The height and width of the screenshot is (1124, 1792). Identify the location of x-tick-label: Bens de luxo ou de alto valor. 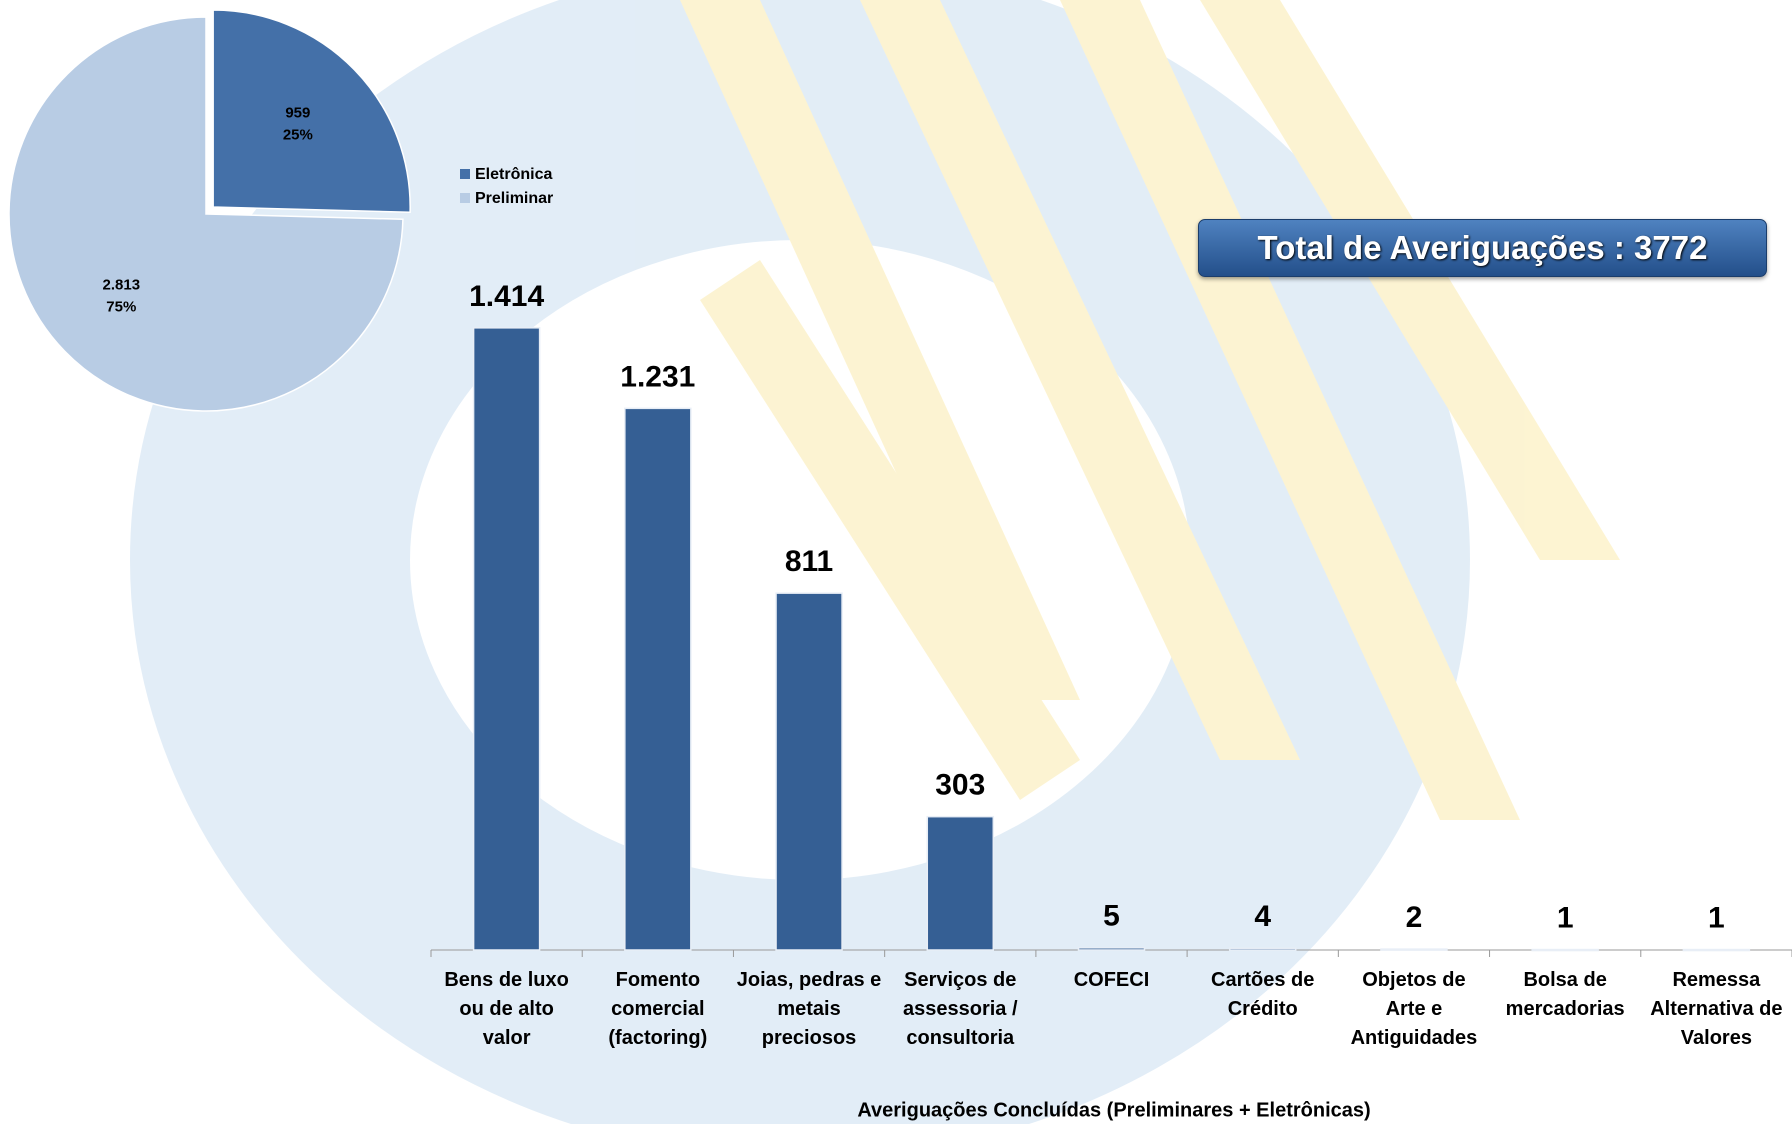
(506, 1009).